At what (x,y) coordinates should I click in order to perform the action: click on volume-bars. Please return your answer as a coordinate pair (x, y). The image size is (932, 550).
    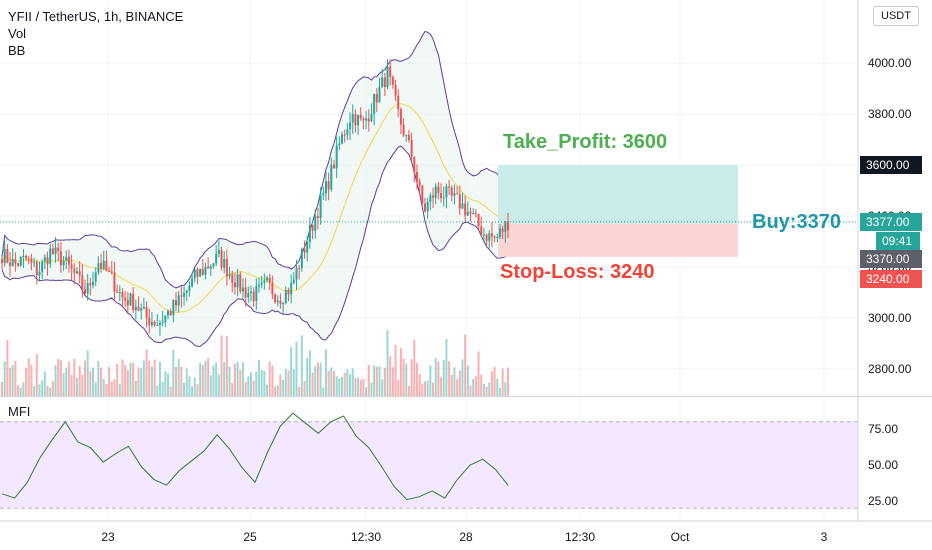
    Looking at the image, I should click on (255, 363).